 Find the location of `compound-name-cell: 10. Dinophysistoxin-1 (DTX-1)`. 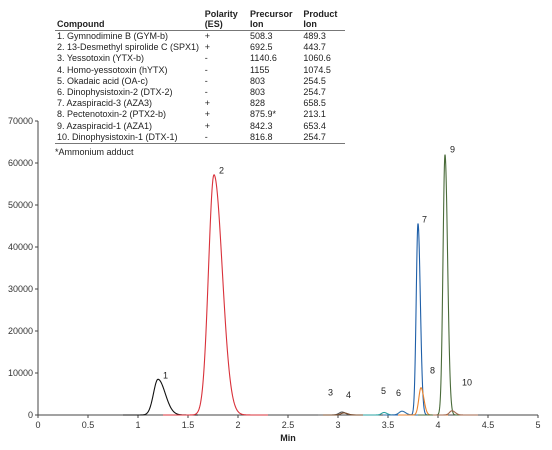

compound-name-cell: 10. Dinophysistoxin-1 (DTX-1) is located at coordinates (130, 138).